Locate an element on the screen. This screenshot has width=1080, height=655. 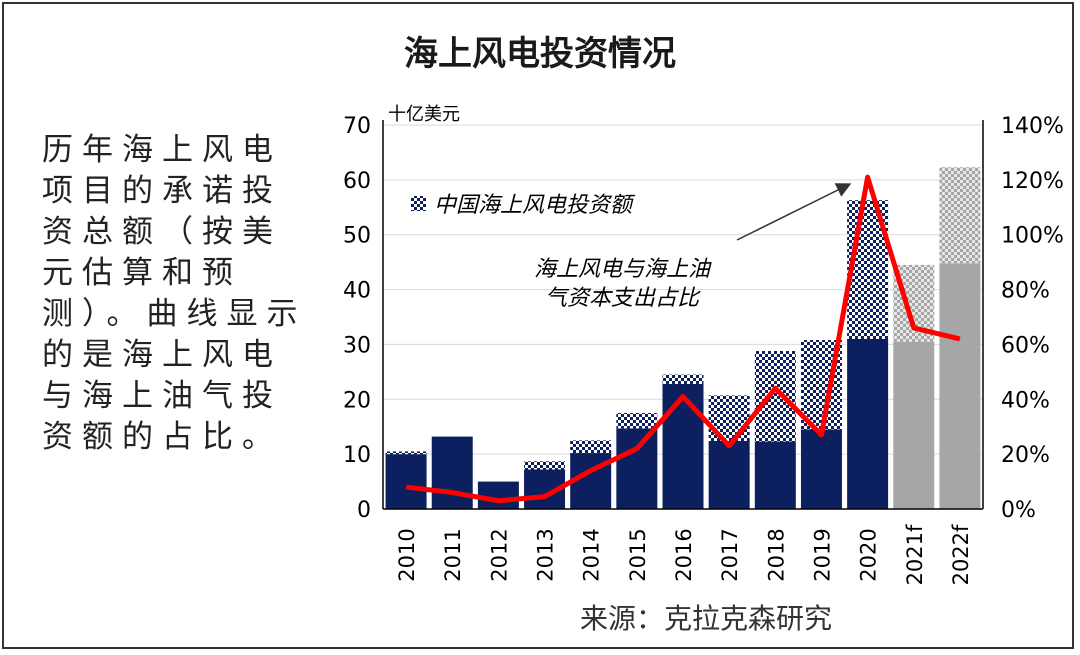
x-tick-label: 2010 is located at coordinates (407, 554).